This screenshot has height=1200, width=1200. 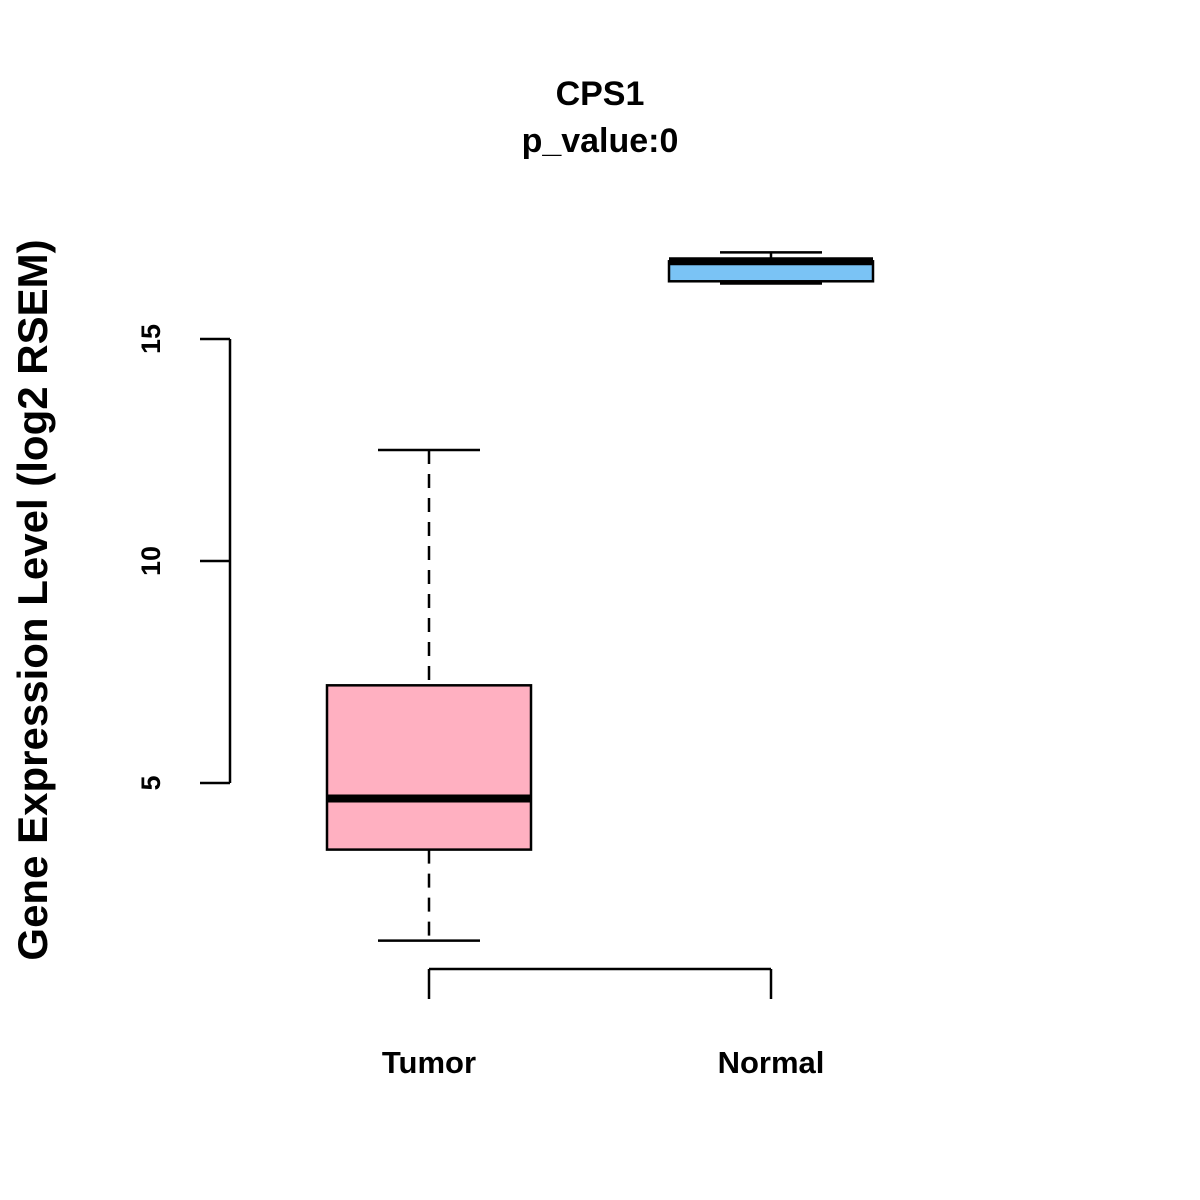 What do you see at coordinates (600, 94) in the screenshot?
I see `chart-title: CPS1` at bounding box center [600, 94].